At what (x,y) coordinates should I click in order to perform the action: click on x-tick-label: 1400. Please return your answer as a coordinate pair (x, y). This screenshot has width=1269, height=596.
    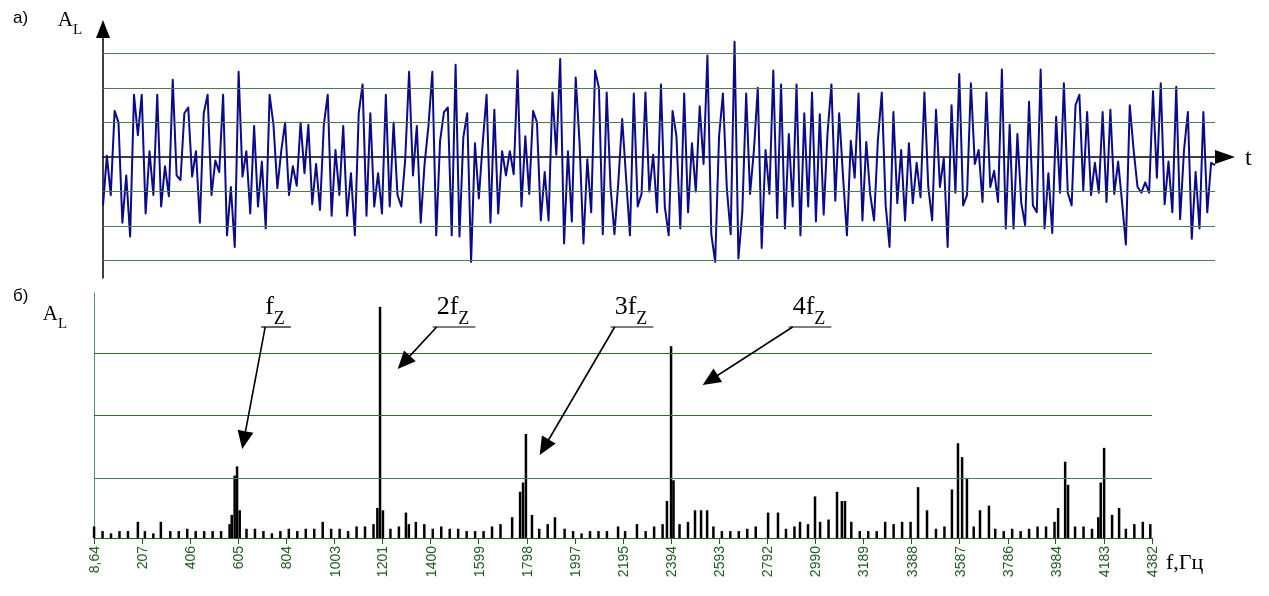
    Looking at the image, I should click on (430, 561).